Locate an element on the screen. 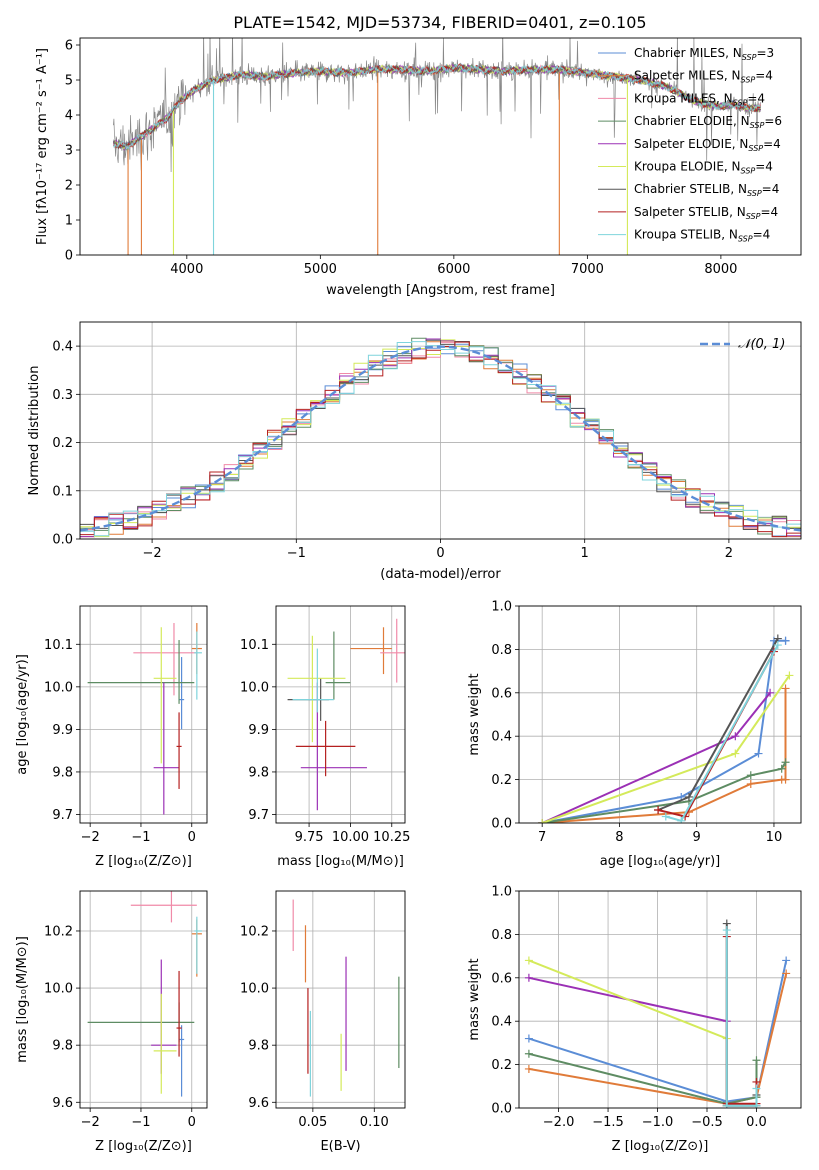 The height and width of the screenshot is (1170, 819). y-tick-label: 9.6 is located at coordinates (258, 1103).